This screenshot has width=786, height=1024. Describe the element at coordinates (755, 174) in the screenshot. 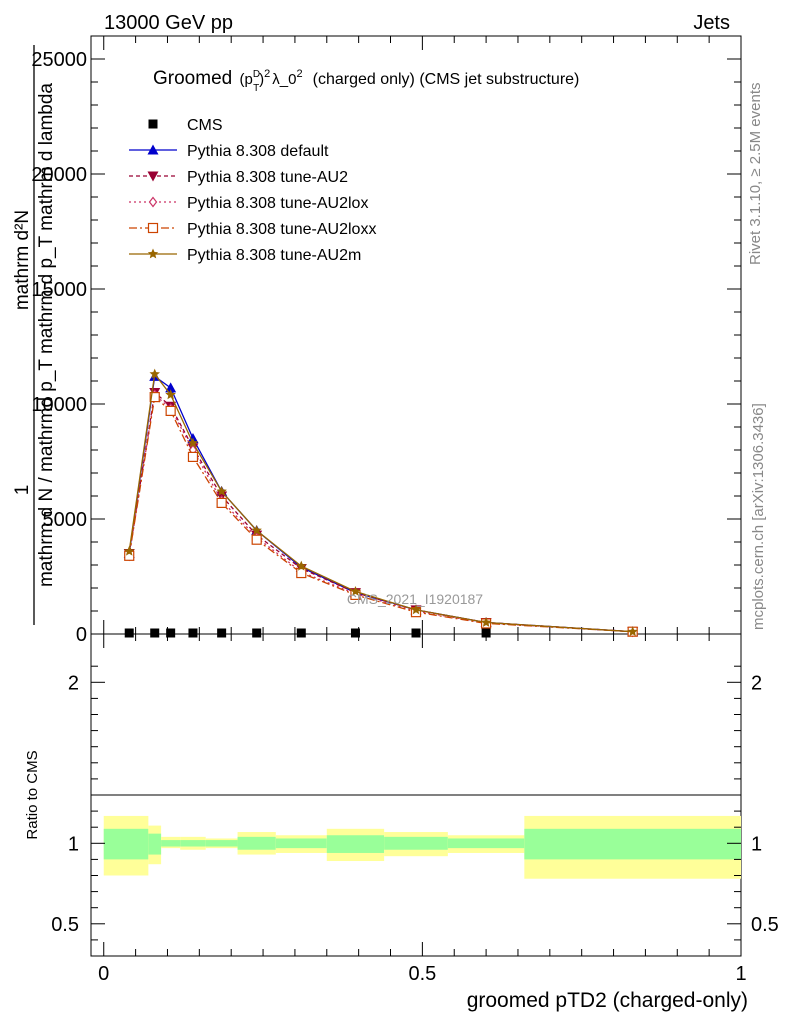

I see `rivet-label: Rivet 3.1.10, ≥ 2.5M events` at that location.